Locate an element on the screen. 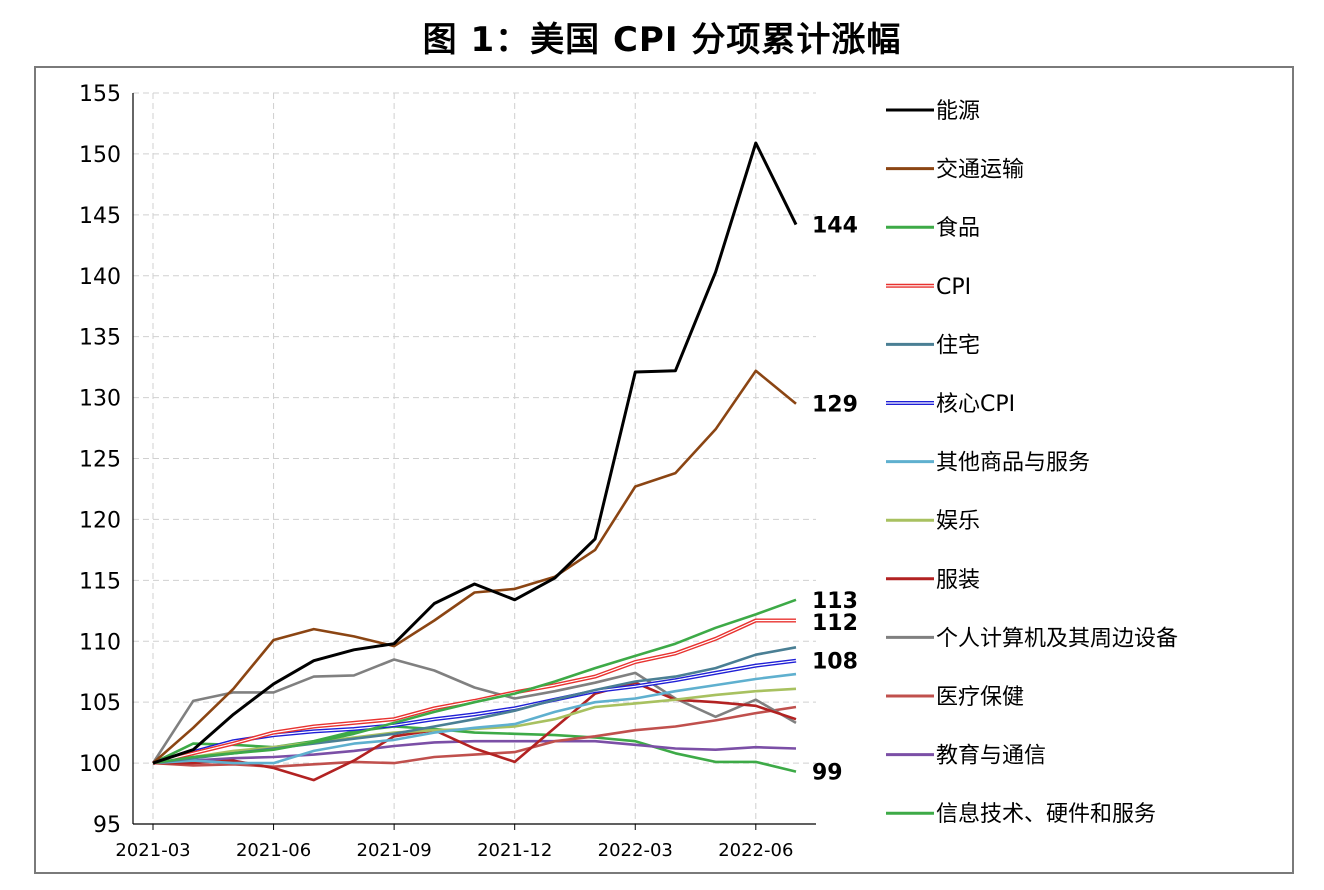 The width and height of the screenshot is (1324, 890). x-tick-label: 2021-12 is located at coordinates (514, 850).